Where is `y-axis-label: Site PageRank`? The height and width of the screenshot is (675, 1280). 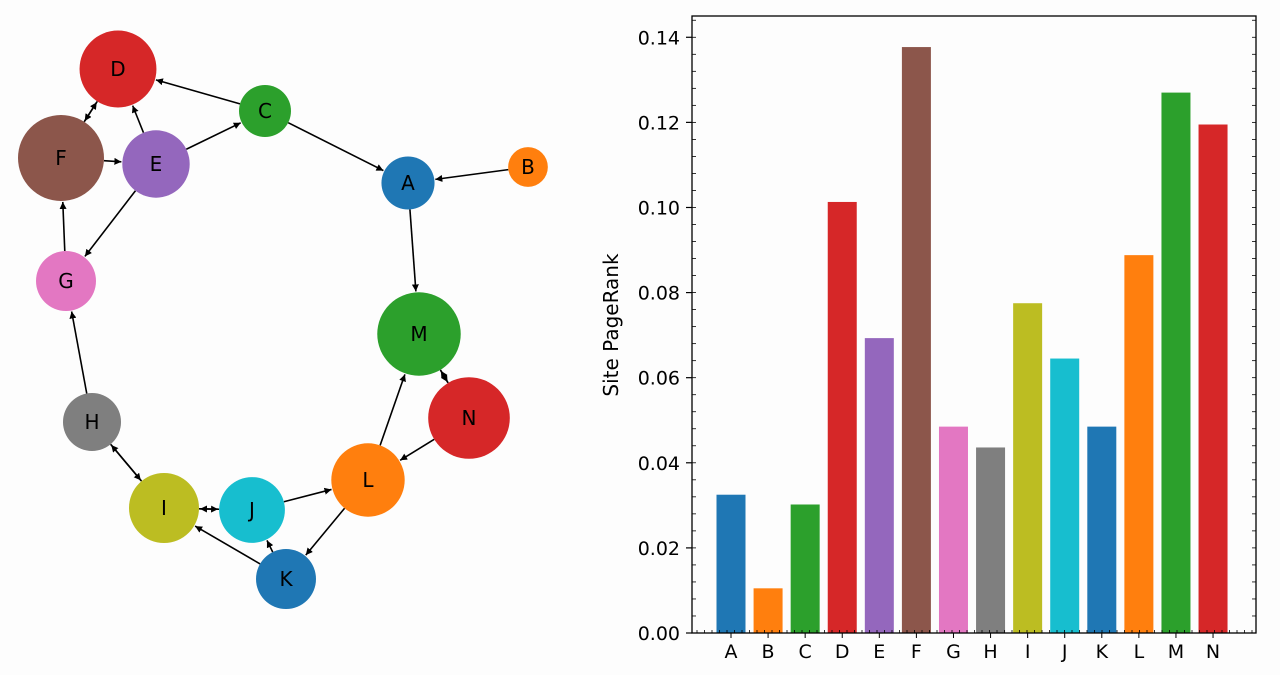 y-axis-label: Site PageRank is located at coordinates (611, 325).